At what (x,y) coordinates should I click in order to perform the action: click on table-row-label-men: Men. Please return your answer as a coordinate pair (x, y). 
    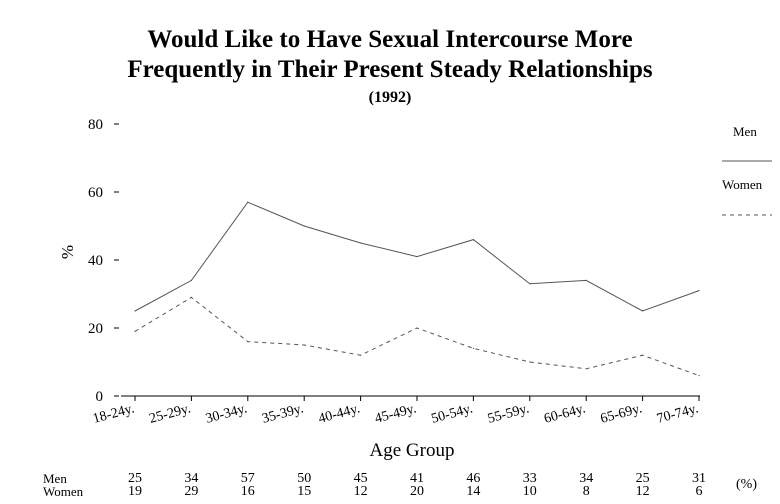
    Looking at the image, I should click on (55, 478).